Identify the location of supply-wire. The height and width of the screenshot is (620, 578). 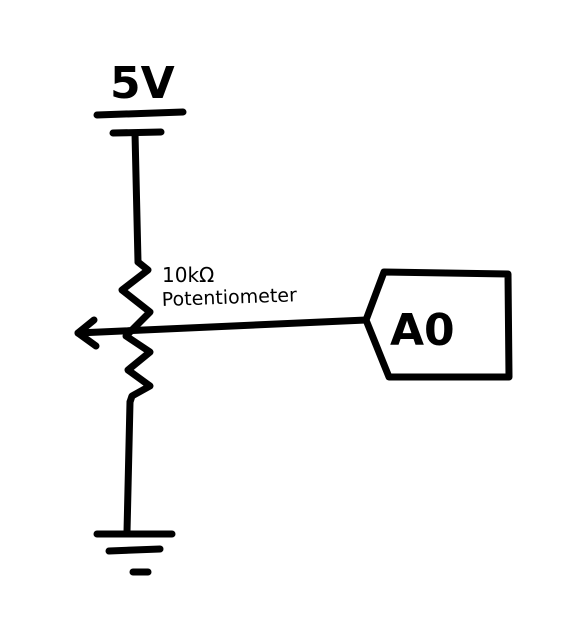
(136, 197).